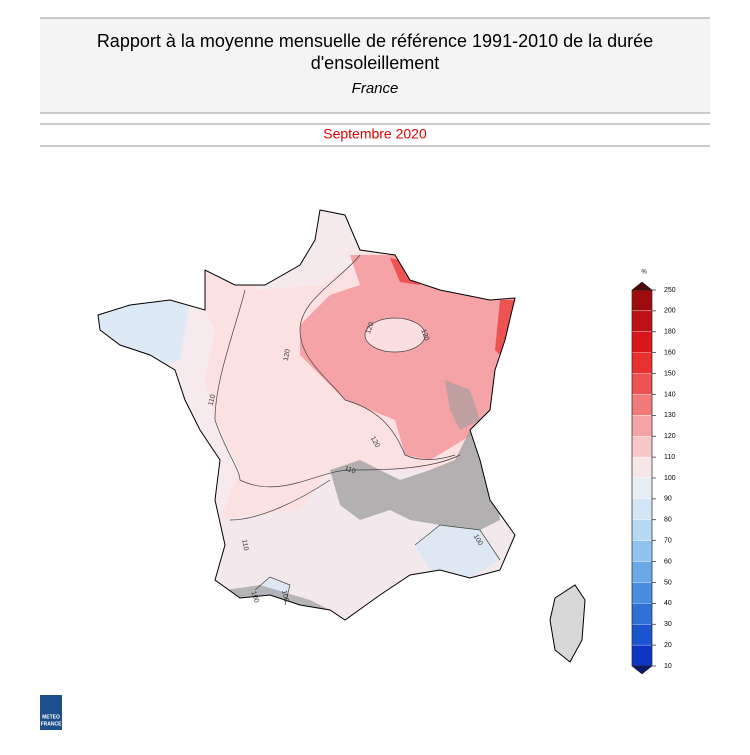 Image resolution: width=750 pixels, height=755 pixels. Describe the element at coordinates (668, 499) in the screenshot. I see `legend-tick-label: 90` at that location.